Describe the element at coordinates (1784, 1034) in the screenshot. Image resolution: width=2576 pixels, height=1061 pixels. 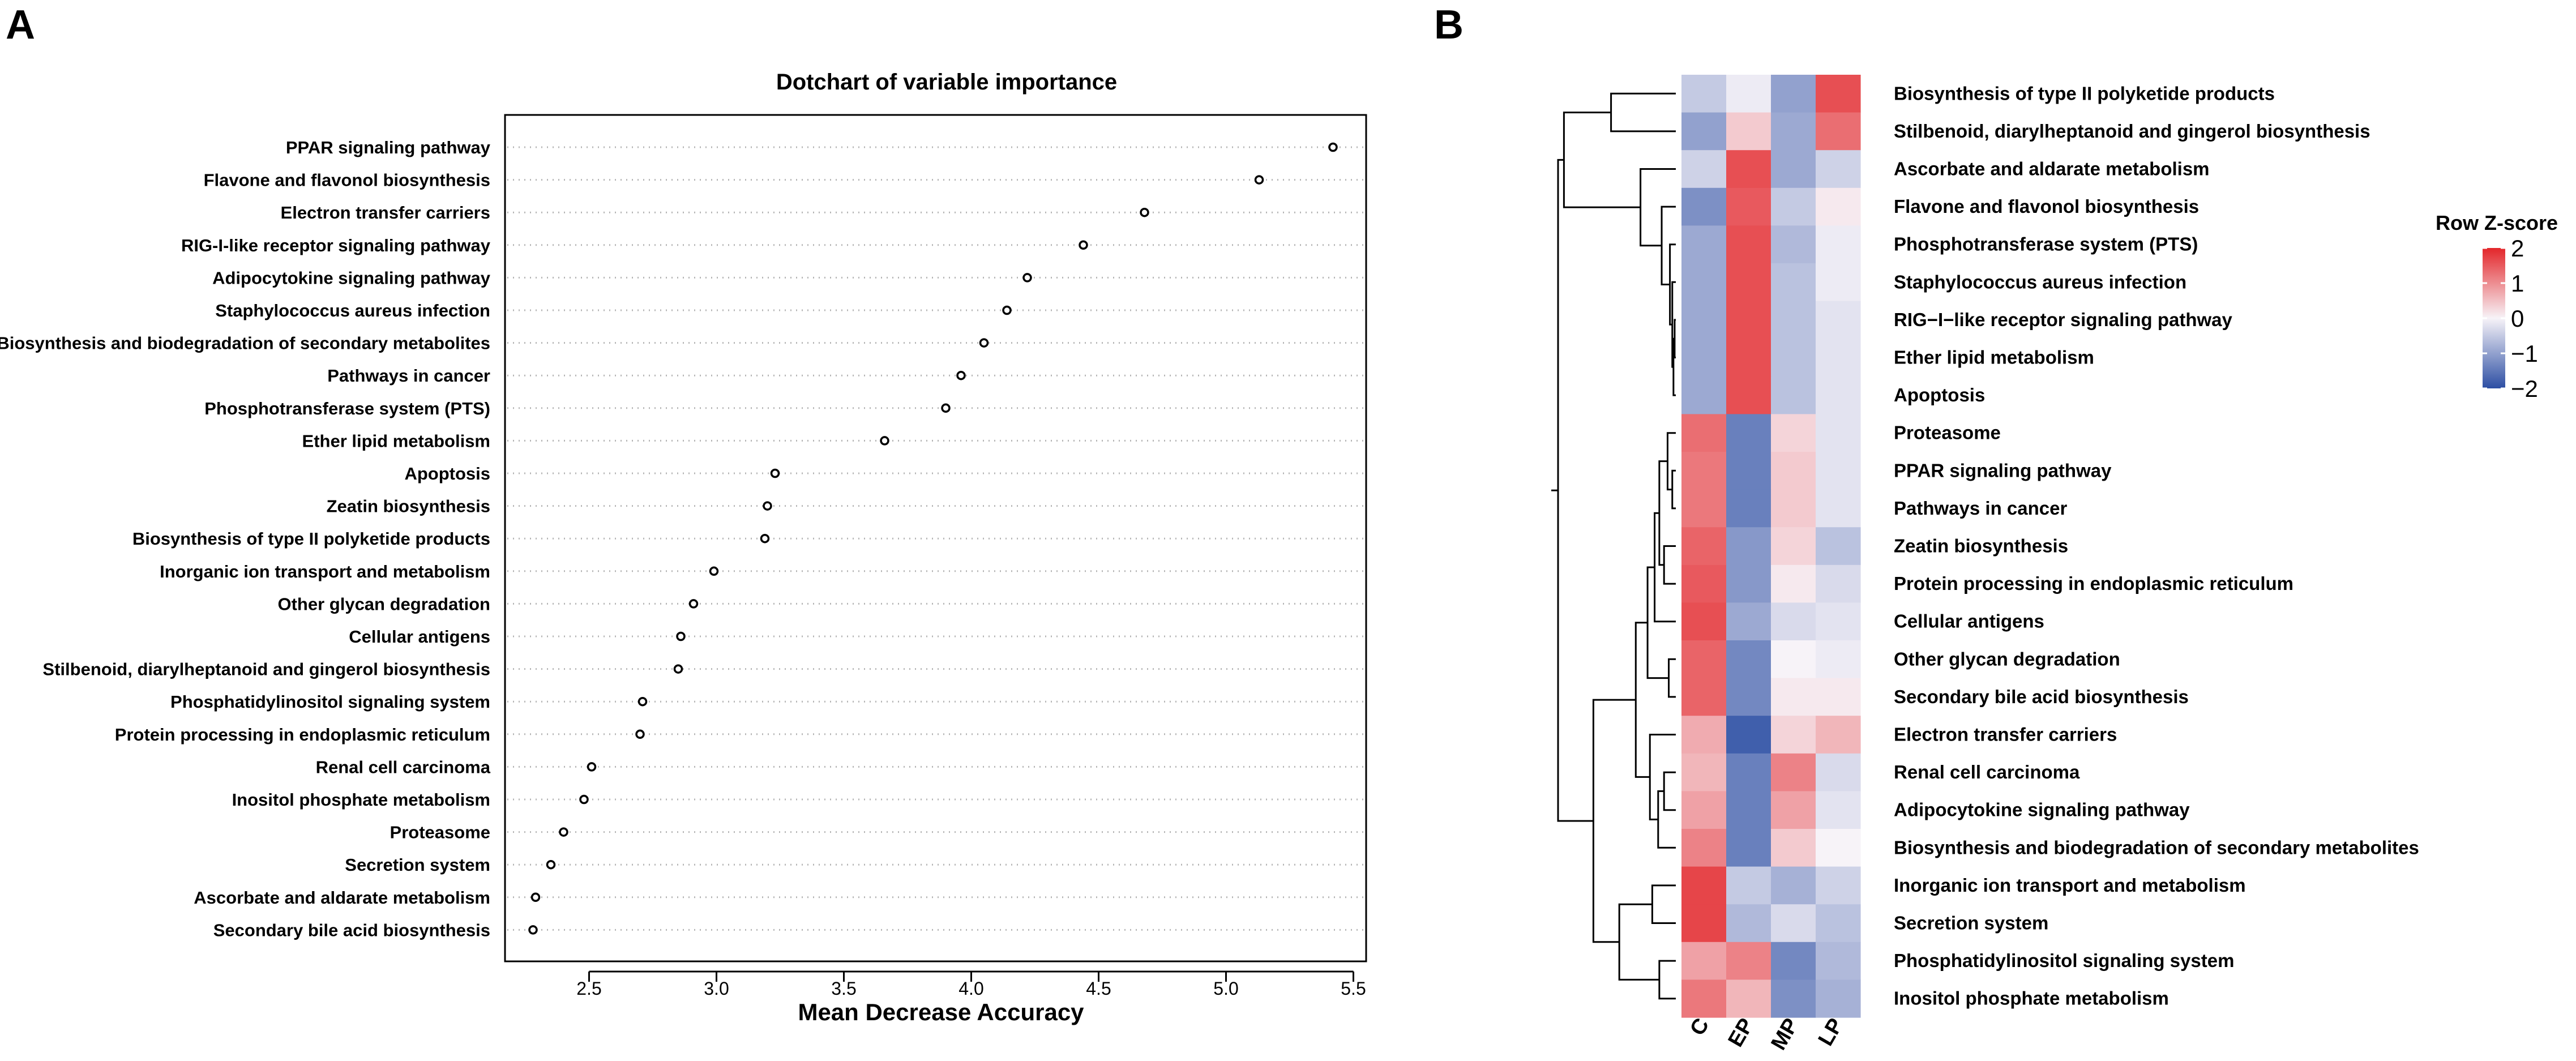
I see `heatmap-column-label: MP` at that location.